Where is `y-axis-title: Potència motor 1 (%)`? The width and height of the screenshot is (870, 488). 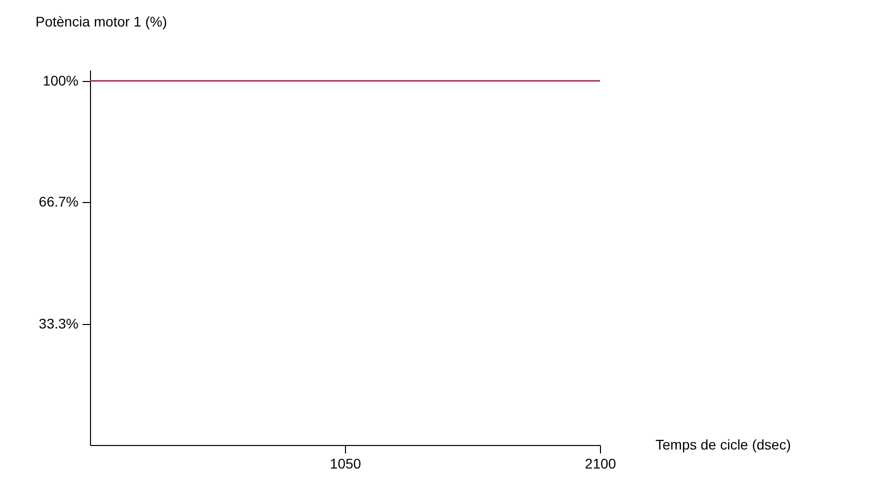
y-axis-title: Potència motor 1 (%) is located at coordinates (101, 22).